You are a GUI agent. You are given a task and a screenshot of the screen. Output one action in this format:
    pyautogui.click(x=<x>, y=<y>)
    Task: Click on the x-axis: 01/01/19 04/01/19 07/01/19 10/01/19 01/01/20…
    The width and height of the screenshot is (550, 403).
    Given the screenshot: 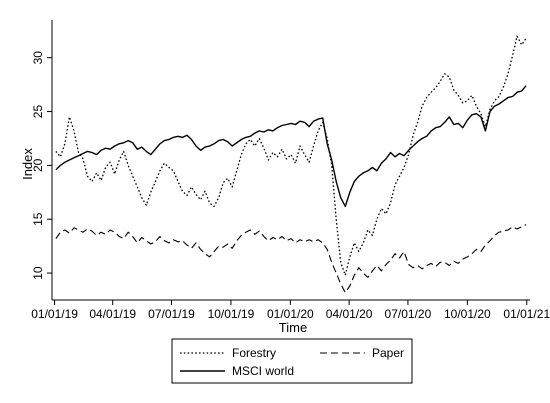 What is the action you would take?
    pyautogui.click(x=290, y=310)
    